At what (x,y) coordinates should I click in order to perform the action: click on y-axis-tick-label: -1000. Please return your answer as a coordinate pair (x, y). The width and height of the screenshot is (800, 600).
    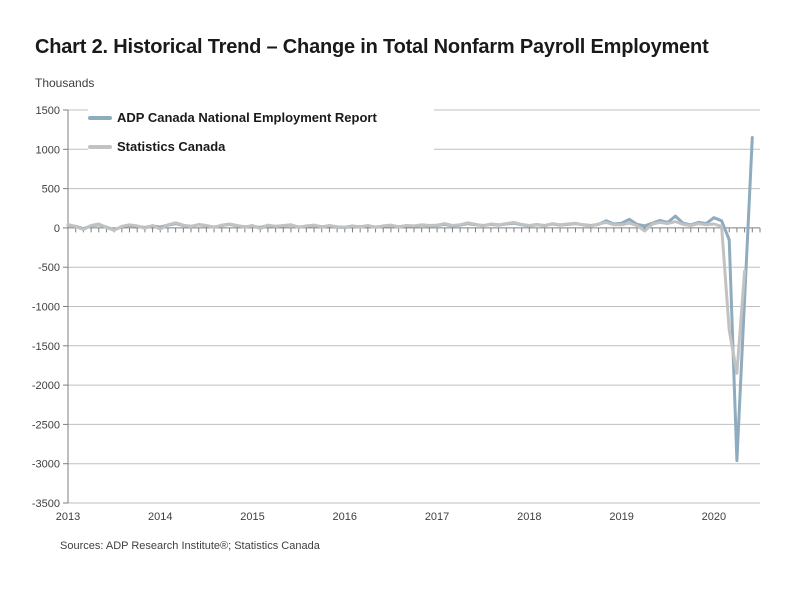
    Looking at the image, I should click on (46, 308).